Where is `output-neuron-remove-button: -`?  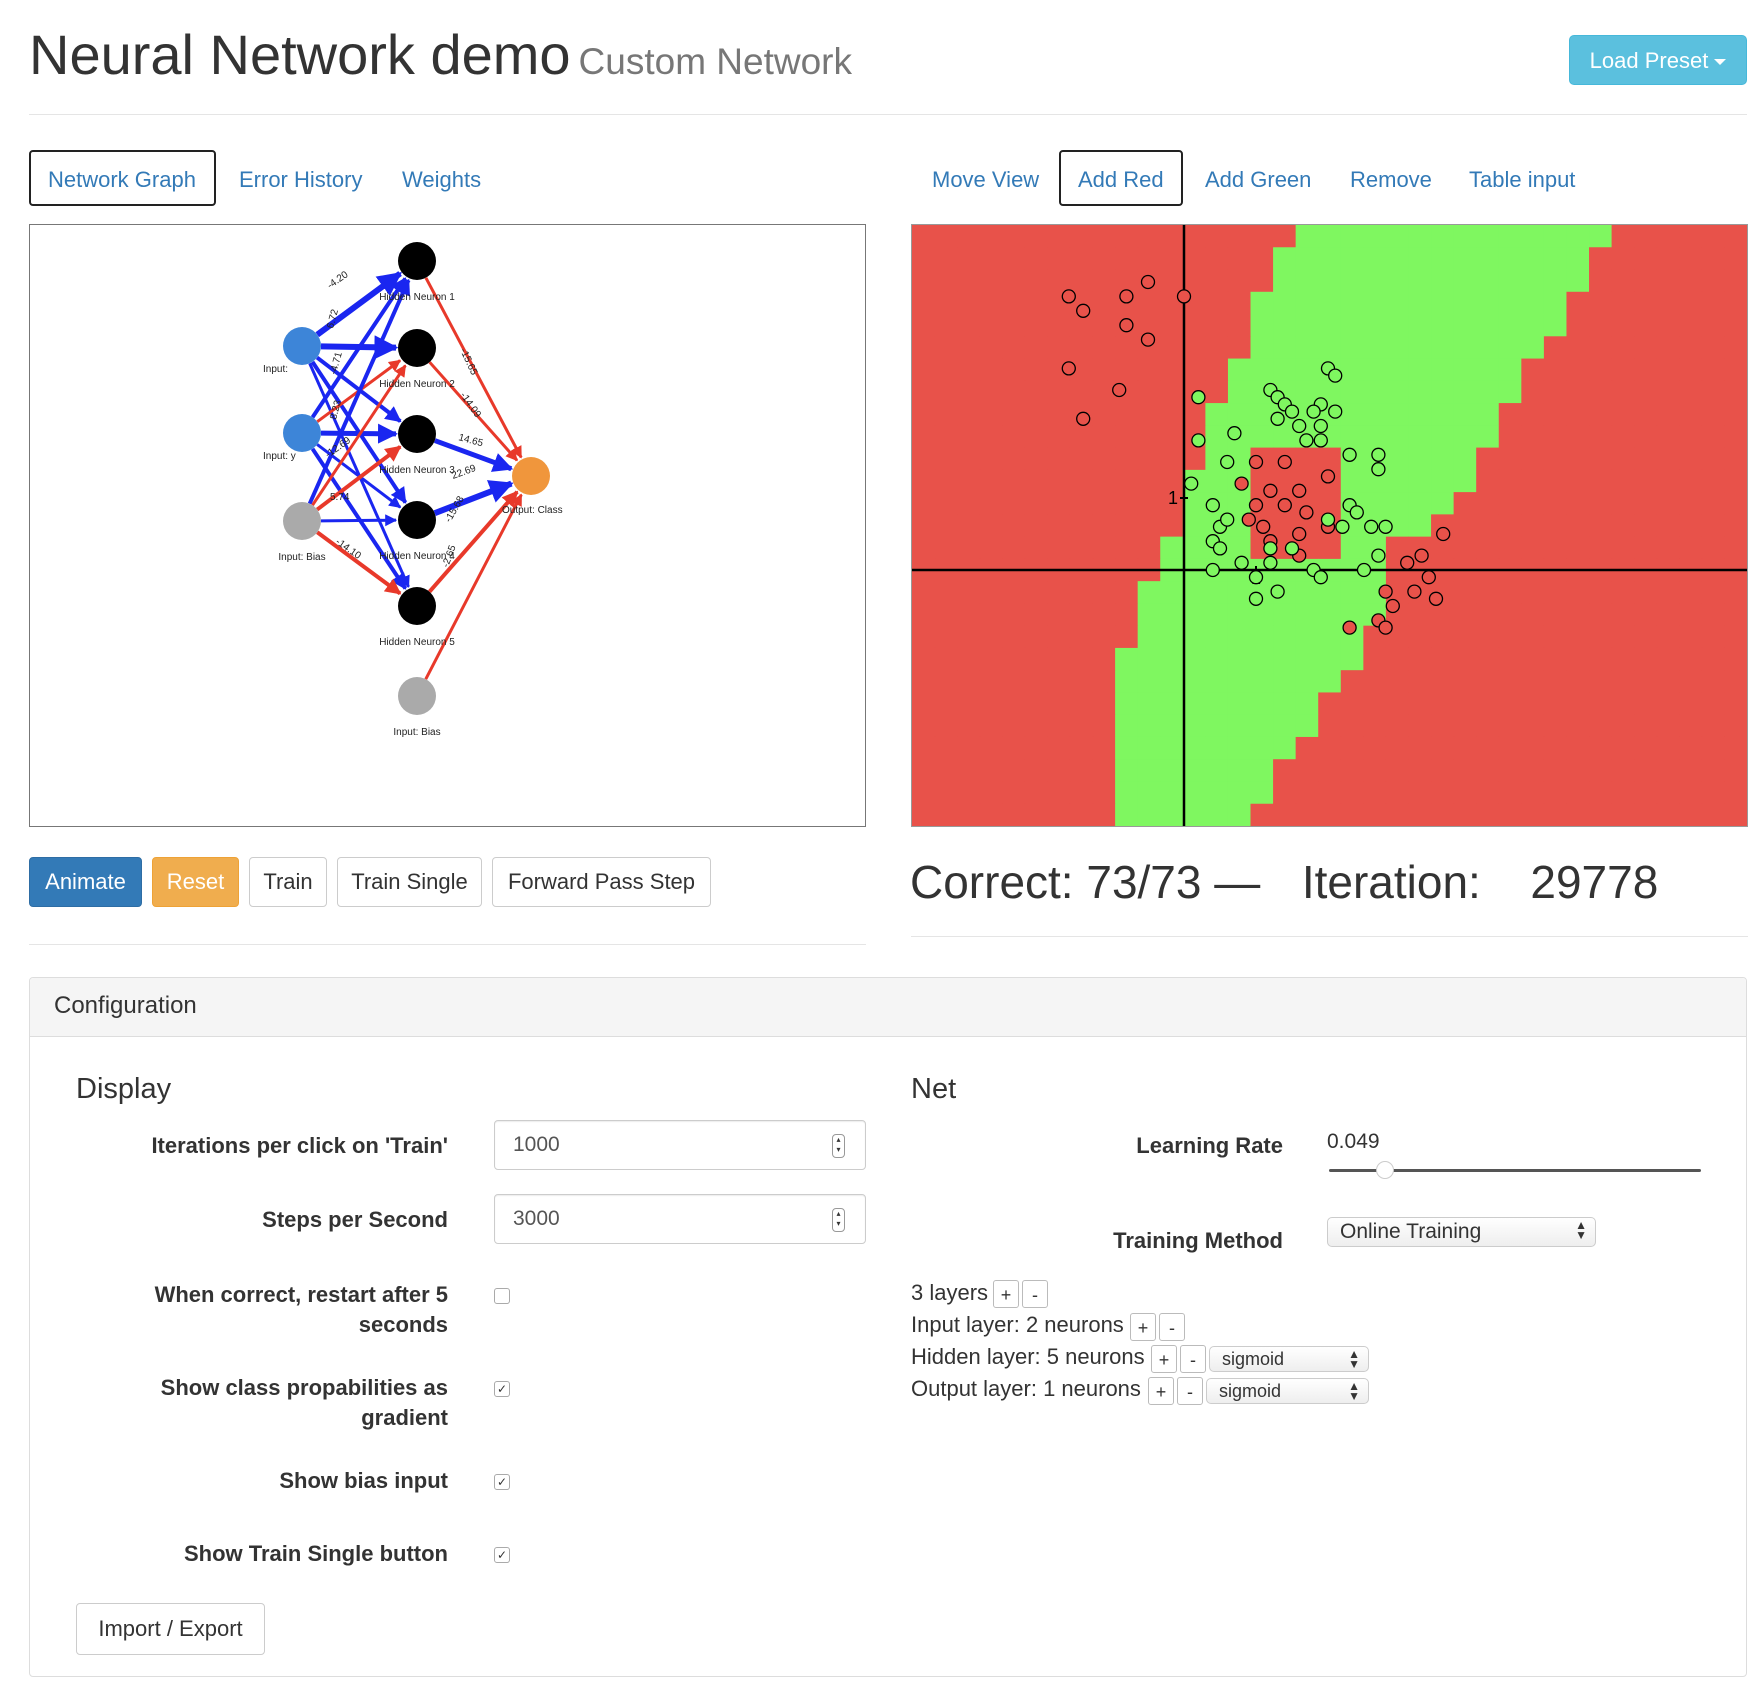 output-neuron-remove-button: - is located at coordinates (1190, 1391).